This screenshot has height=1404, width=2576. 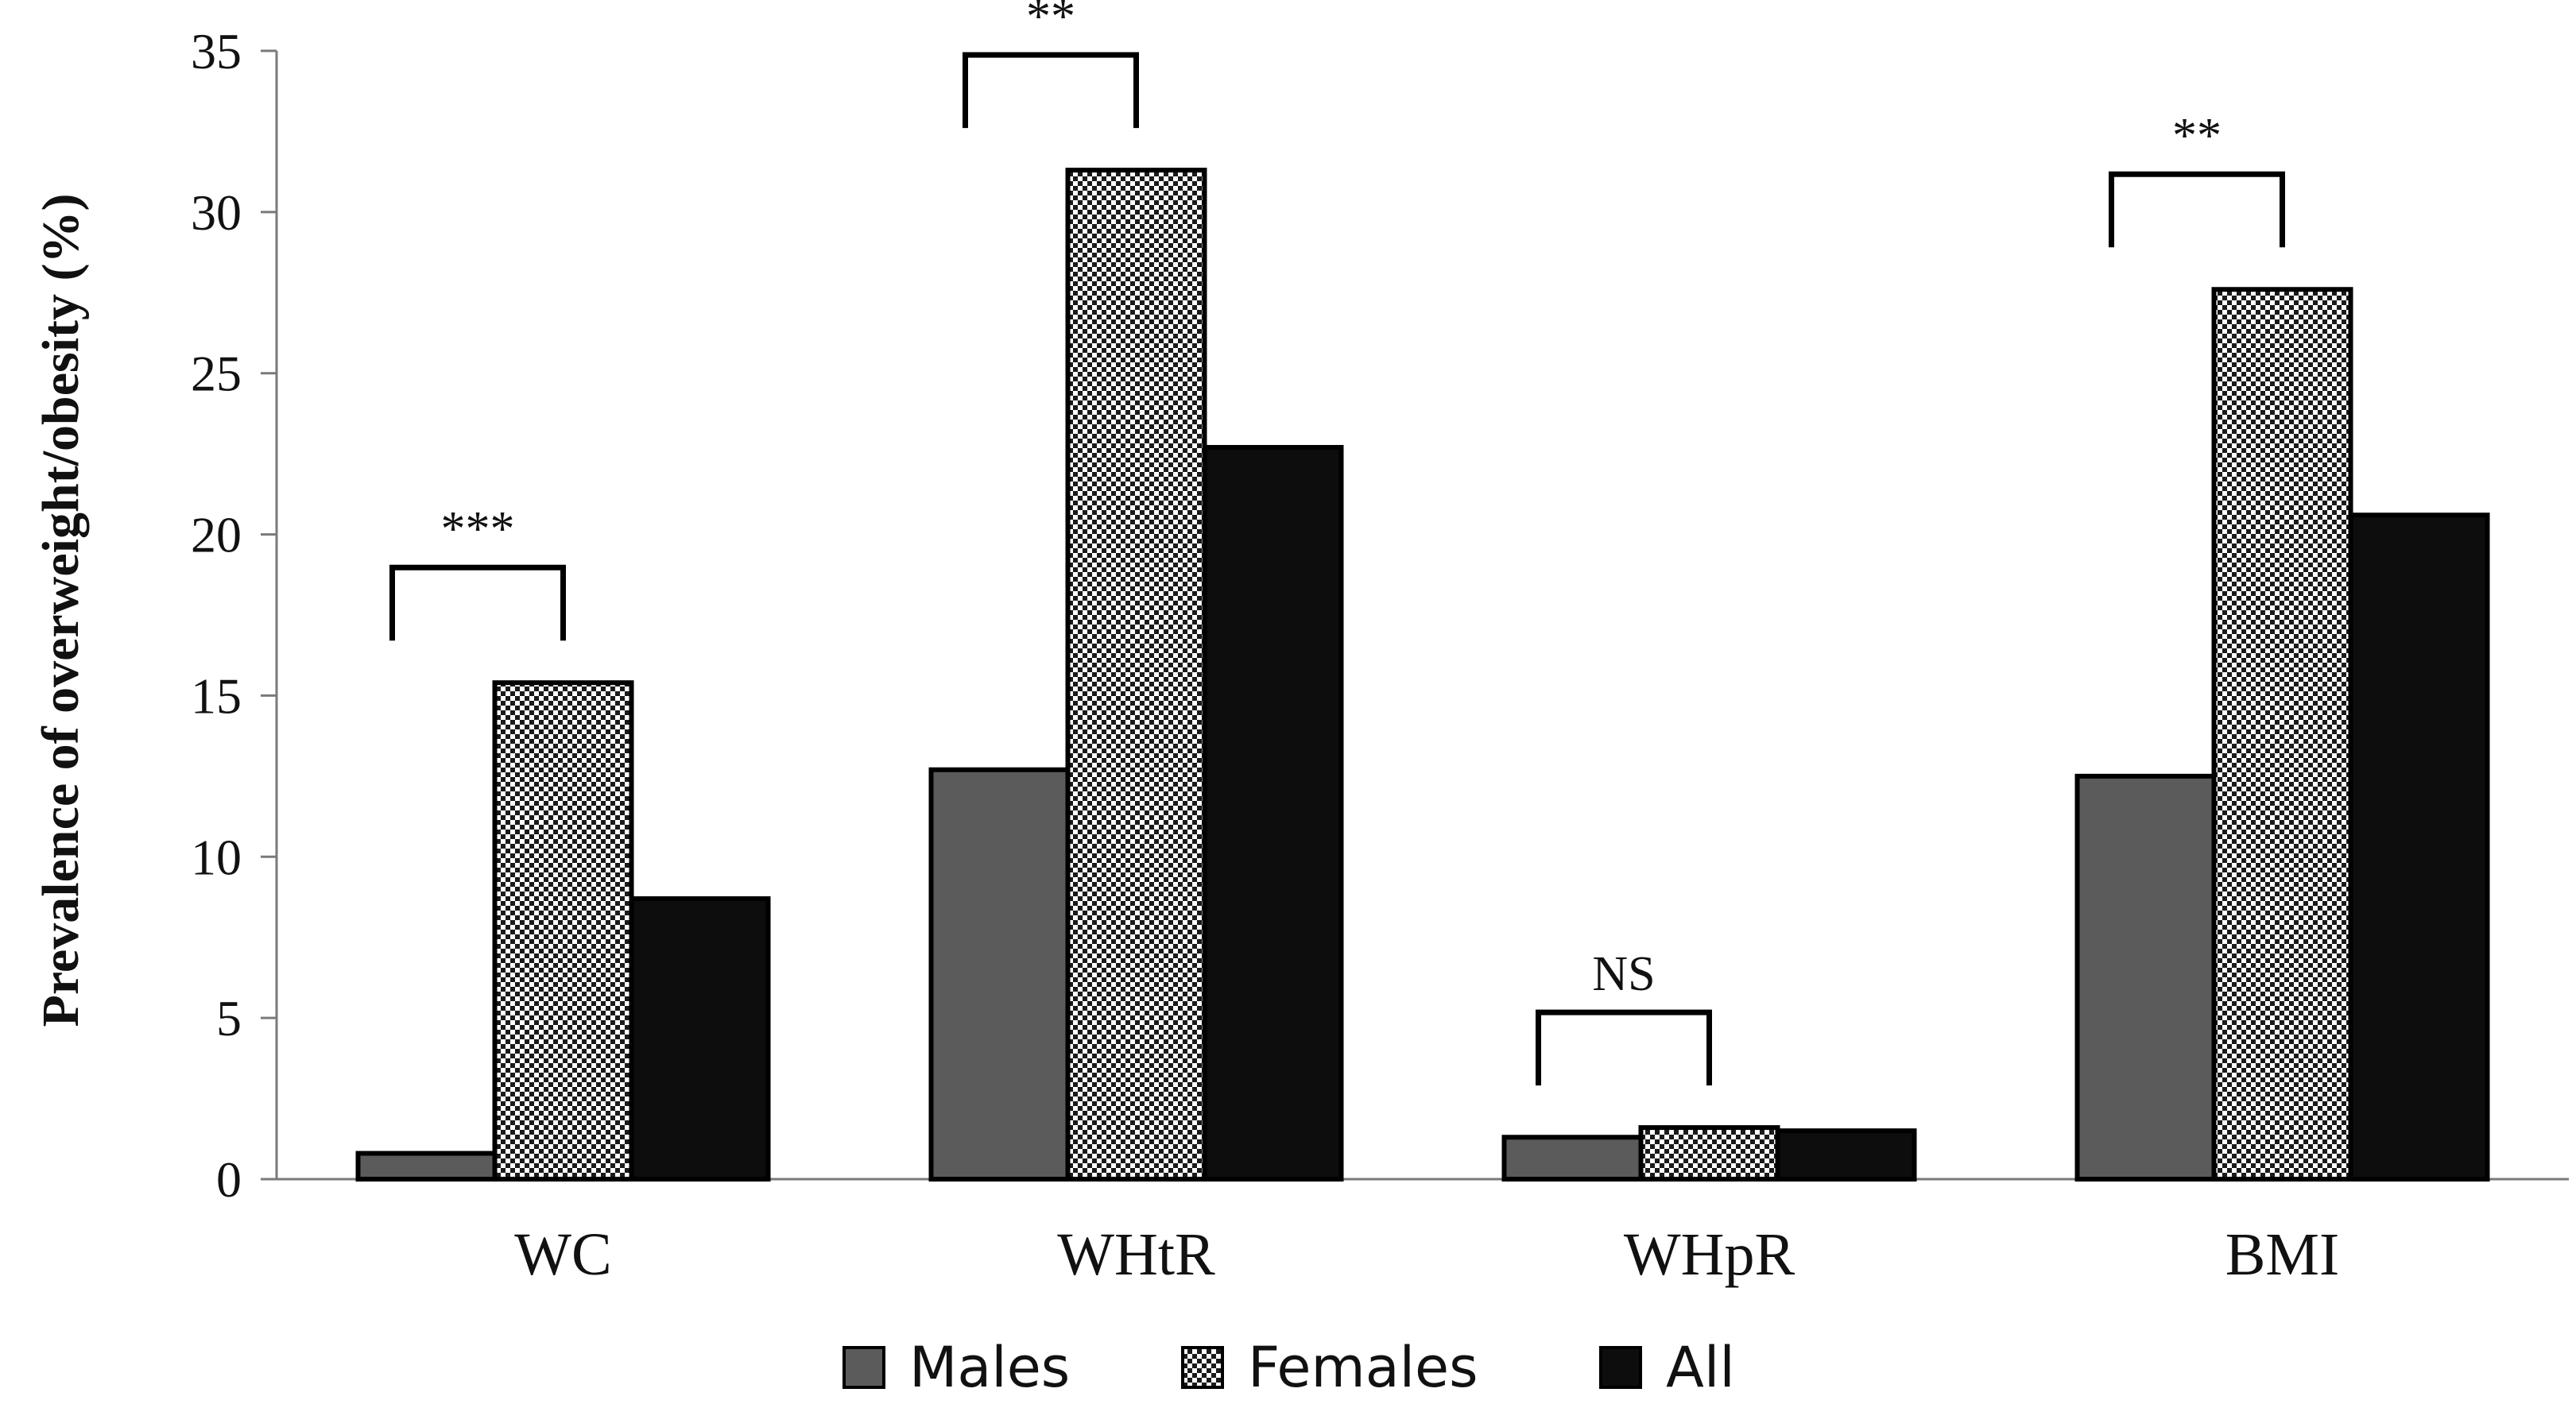 I want to click on y-tick-label: 10, so click(x=217, y=857).